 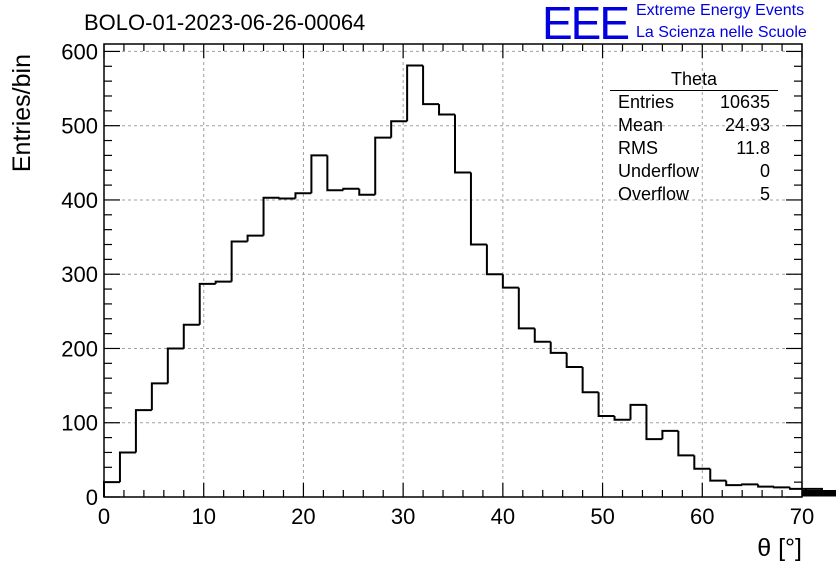 What do you see at coordinates (638, 148) in the screenshot?
I see `stats-label: RMS` at bounding box center [638, 148].